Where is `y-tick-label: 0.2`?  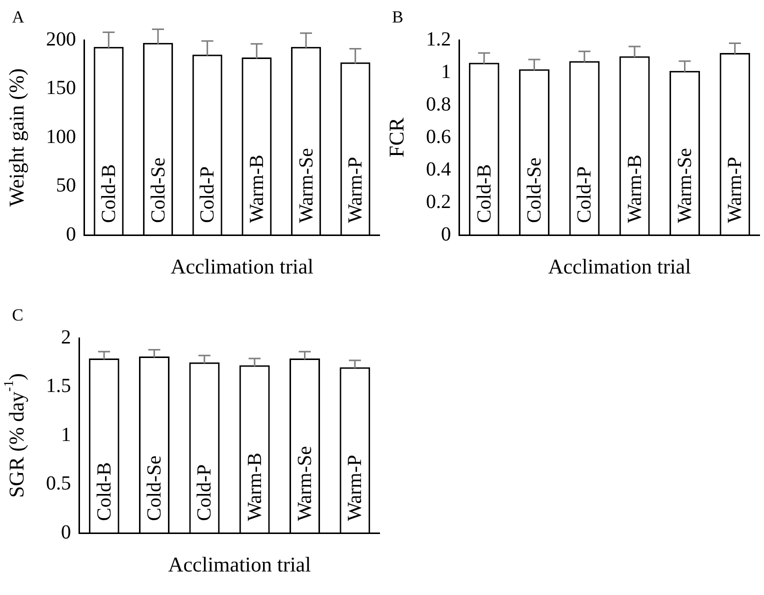
y-tick-label: 0.2 is located at coordinates (438, 201).